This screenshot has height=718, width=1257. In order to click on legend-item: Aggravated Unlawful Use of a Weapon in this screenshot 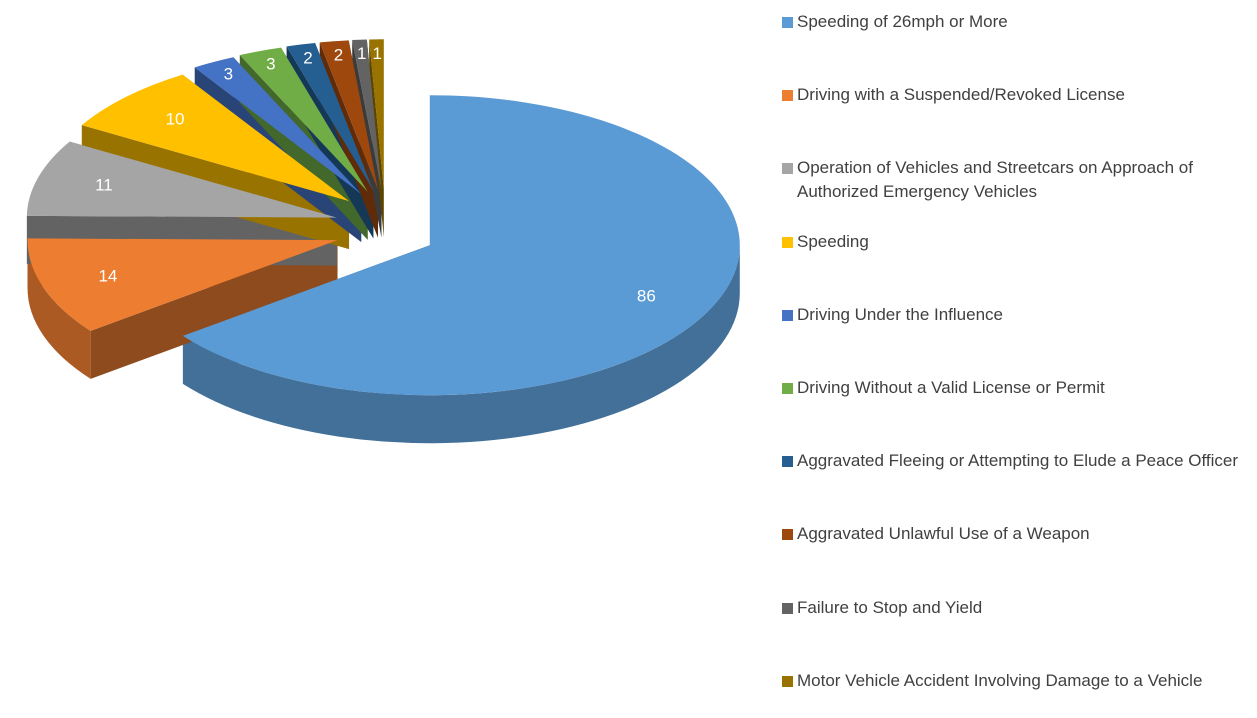, I will do `click(1017, 534)`.